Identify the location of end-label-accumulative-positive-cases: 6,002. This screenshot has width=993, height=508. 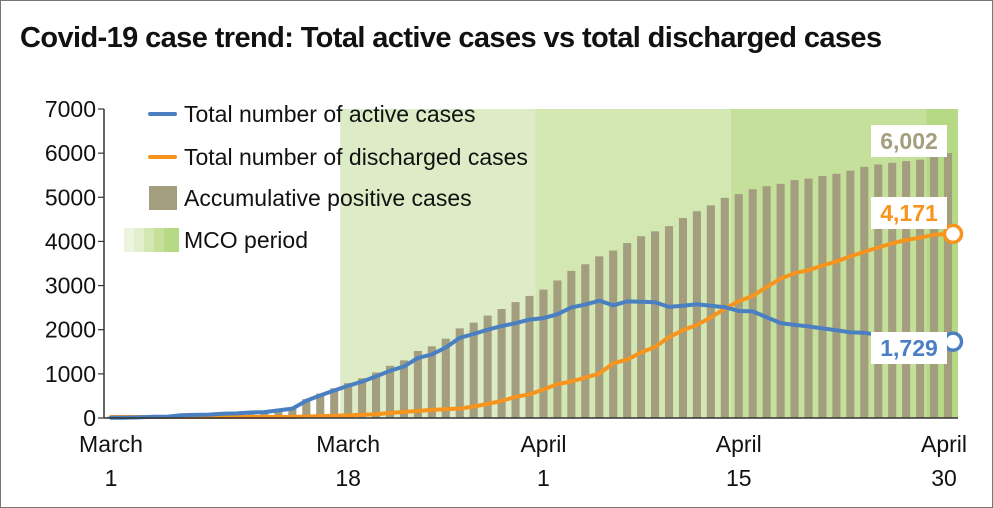
(909, 141).